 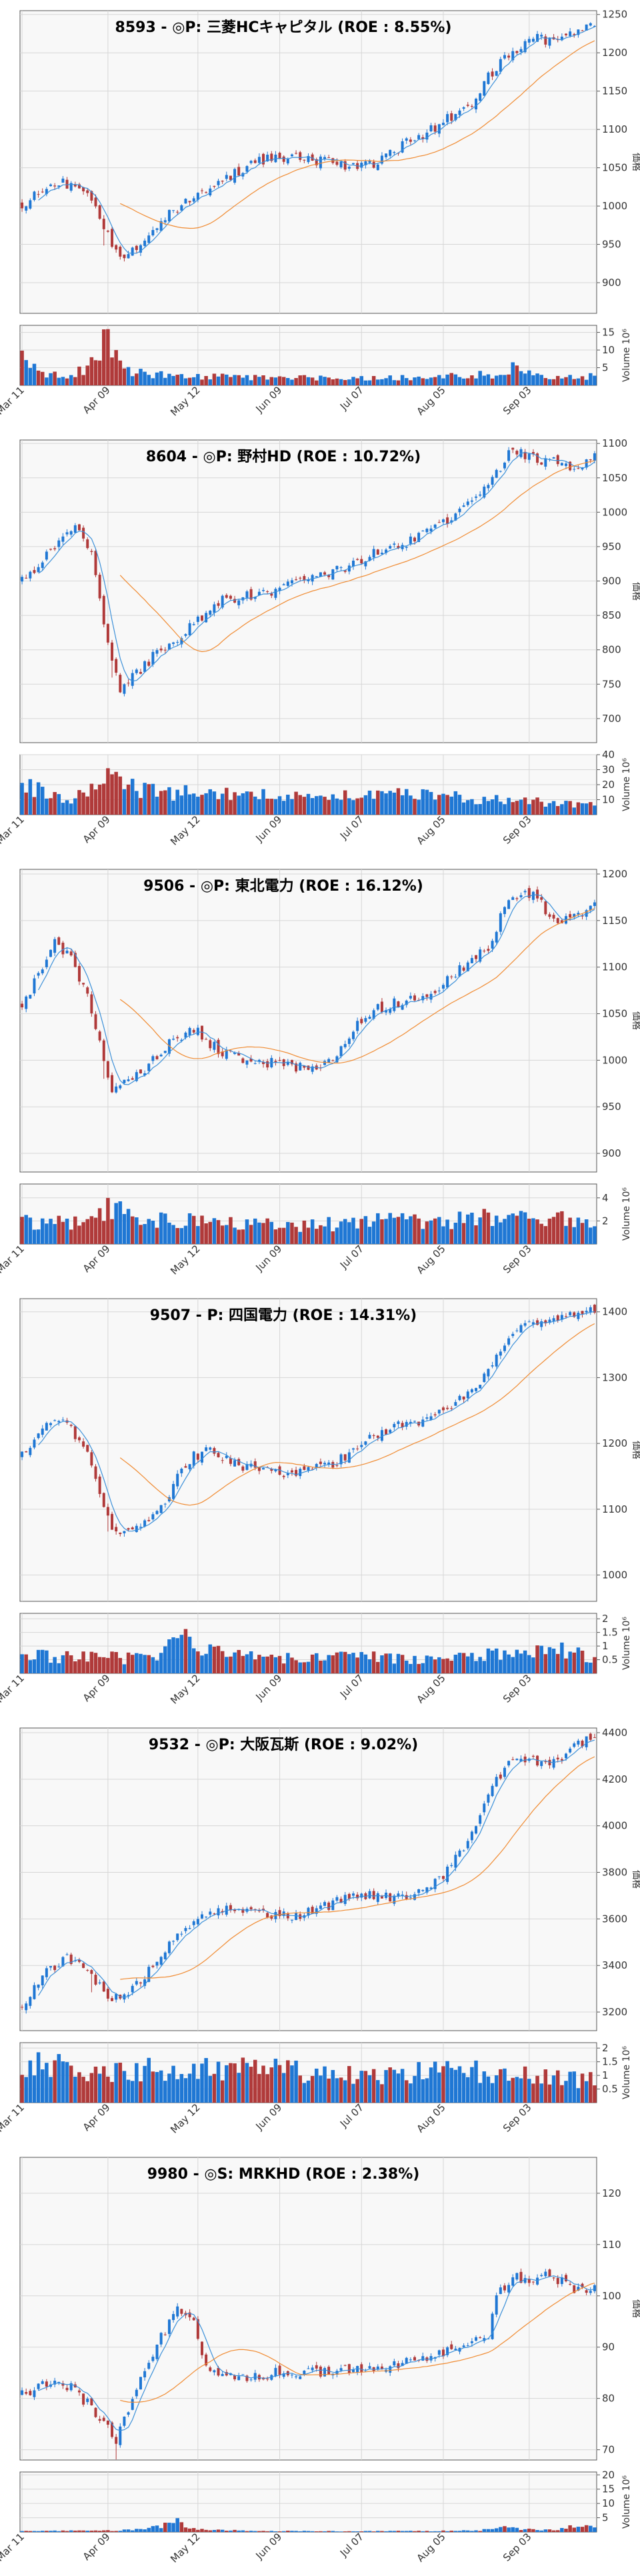 I want to click on volume-tick-label: 30, so click(x=608, y=770).